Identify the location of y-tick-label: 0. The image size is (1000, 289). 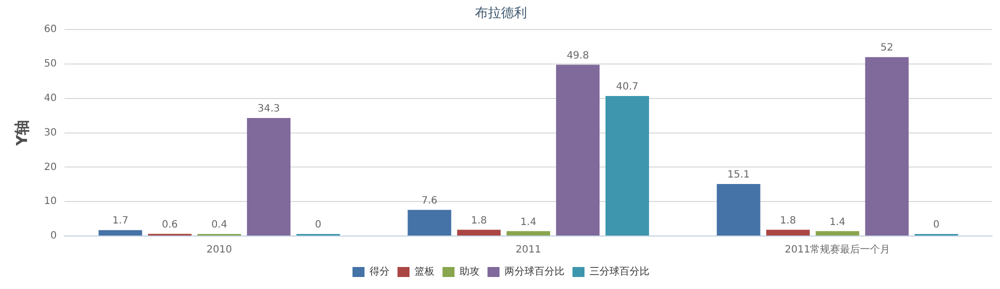
(53, 236).